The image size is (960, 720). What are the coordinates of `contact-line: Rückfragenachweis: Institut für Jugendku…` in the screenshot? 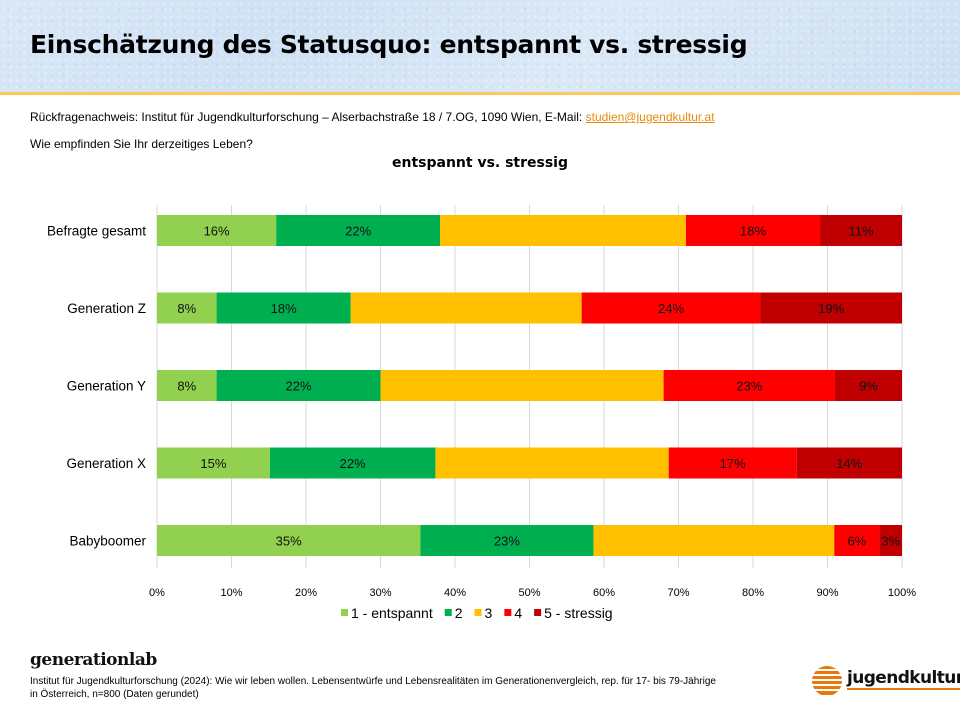 It's located at (372, 117).